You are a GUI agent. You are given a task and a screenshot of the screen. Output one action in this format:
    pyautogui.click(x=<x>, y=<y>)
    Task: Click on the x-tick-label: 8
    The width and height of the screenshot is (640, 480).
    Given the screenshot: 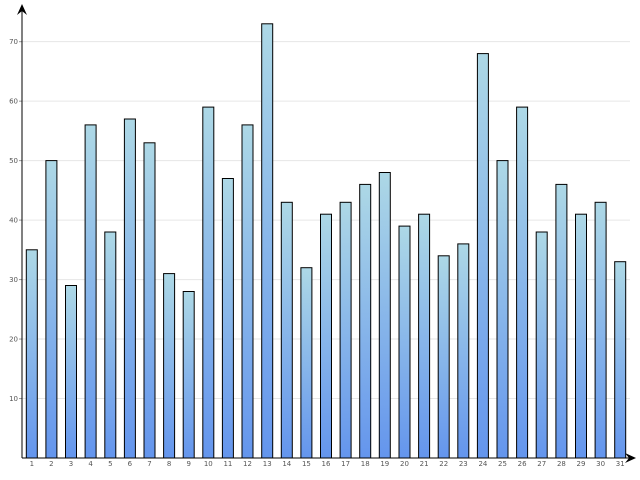 What is the action you would take?
    pyautogui.click(x=169, y=464)
    